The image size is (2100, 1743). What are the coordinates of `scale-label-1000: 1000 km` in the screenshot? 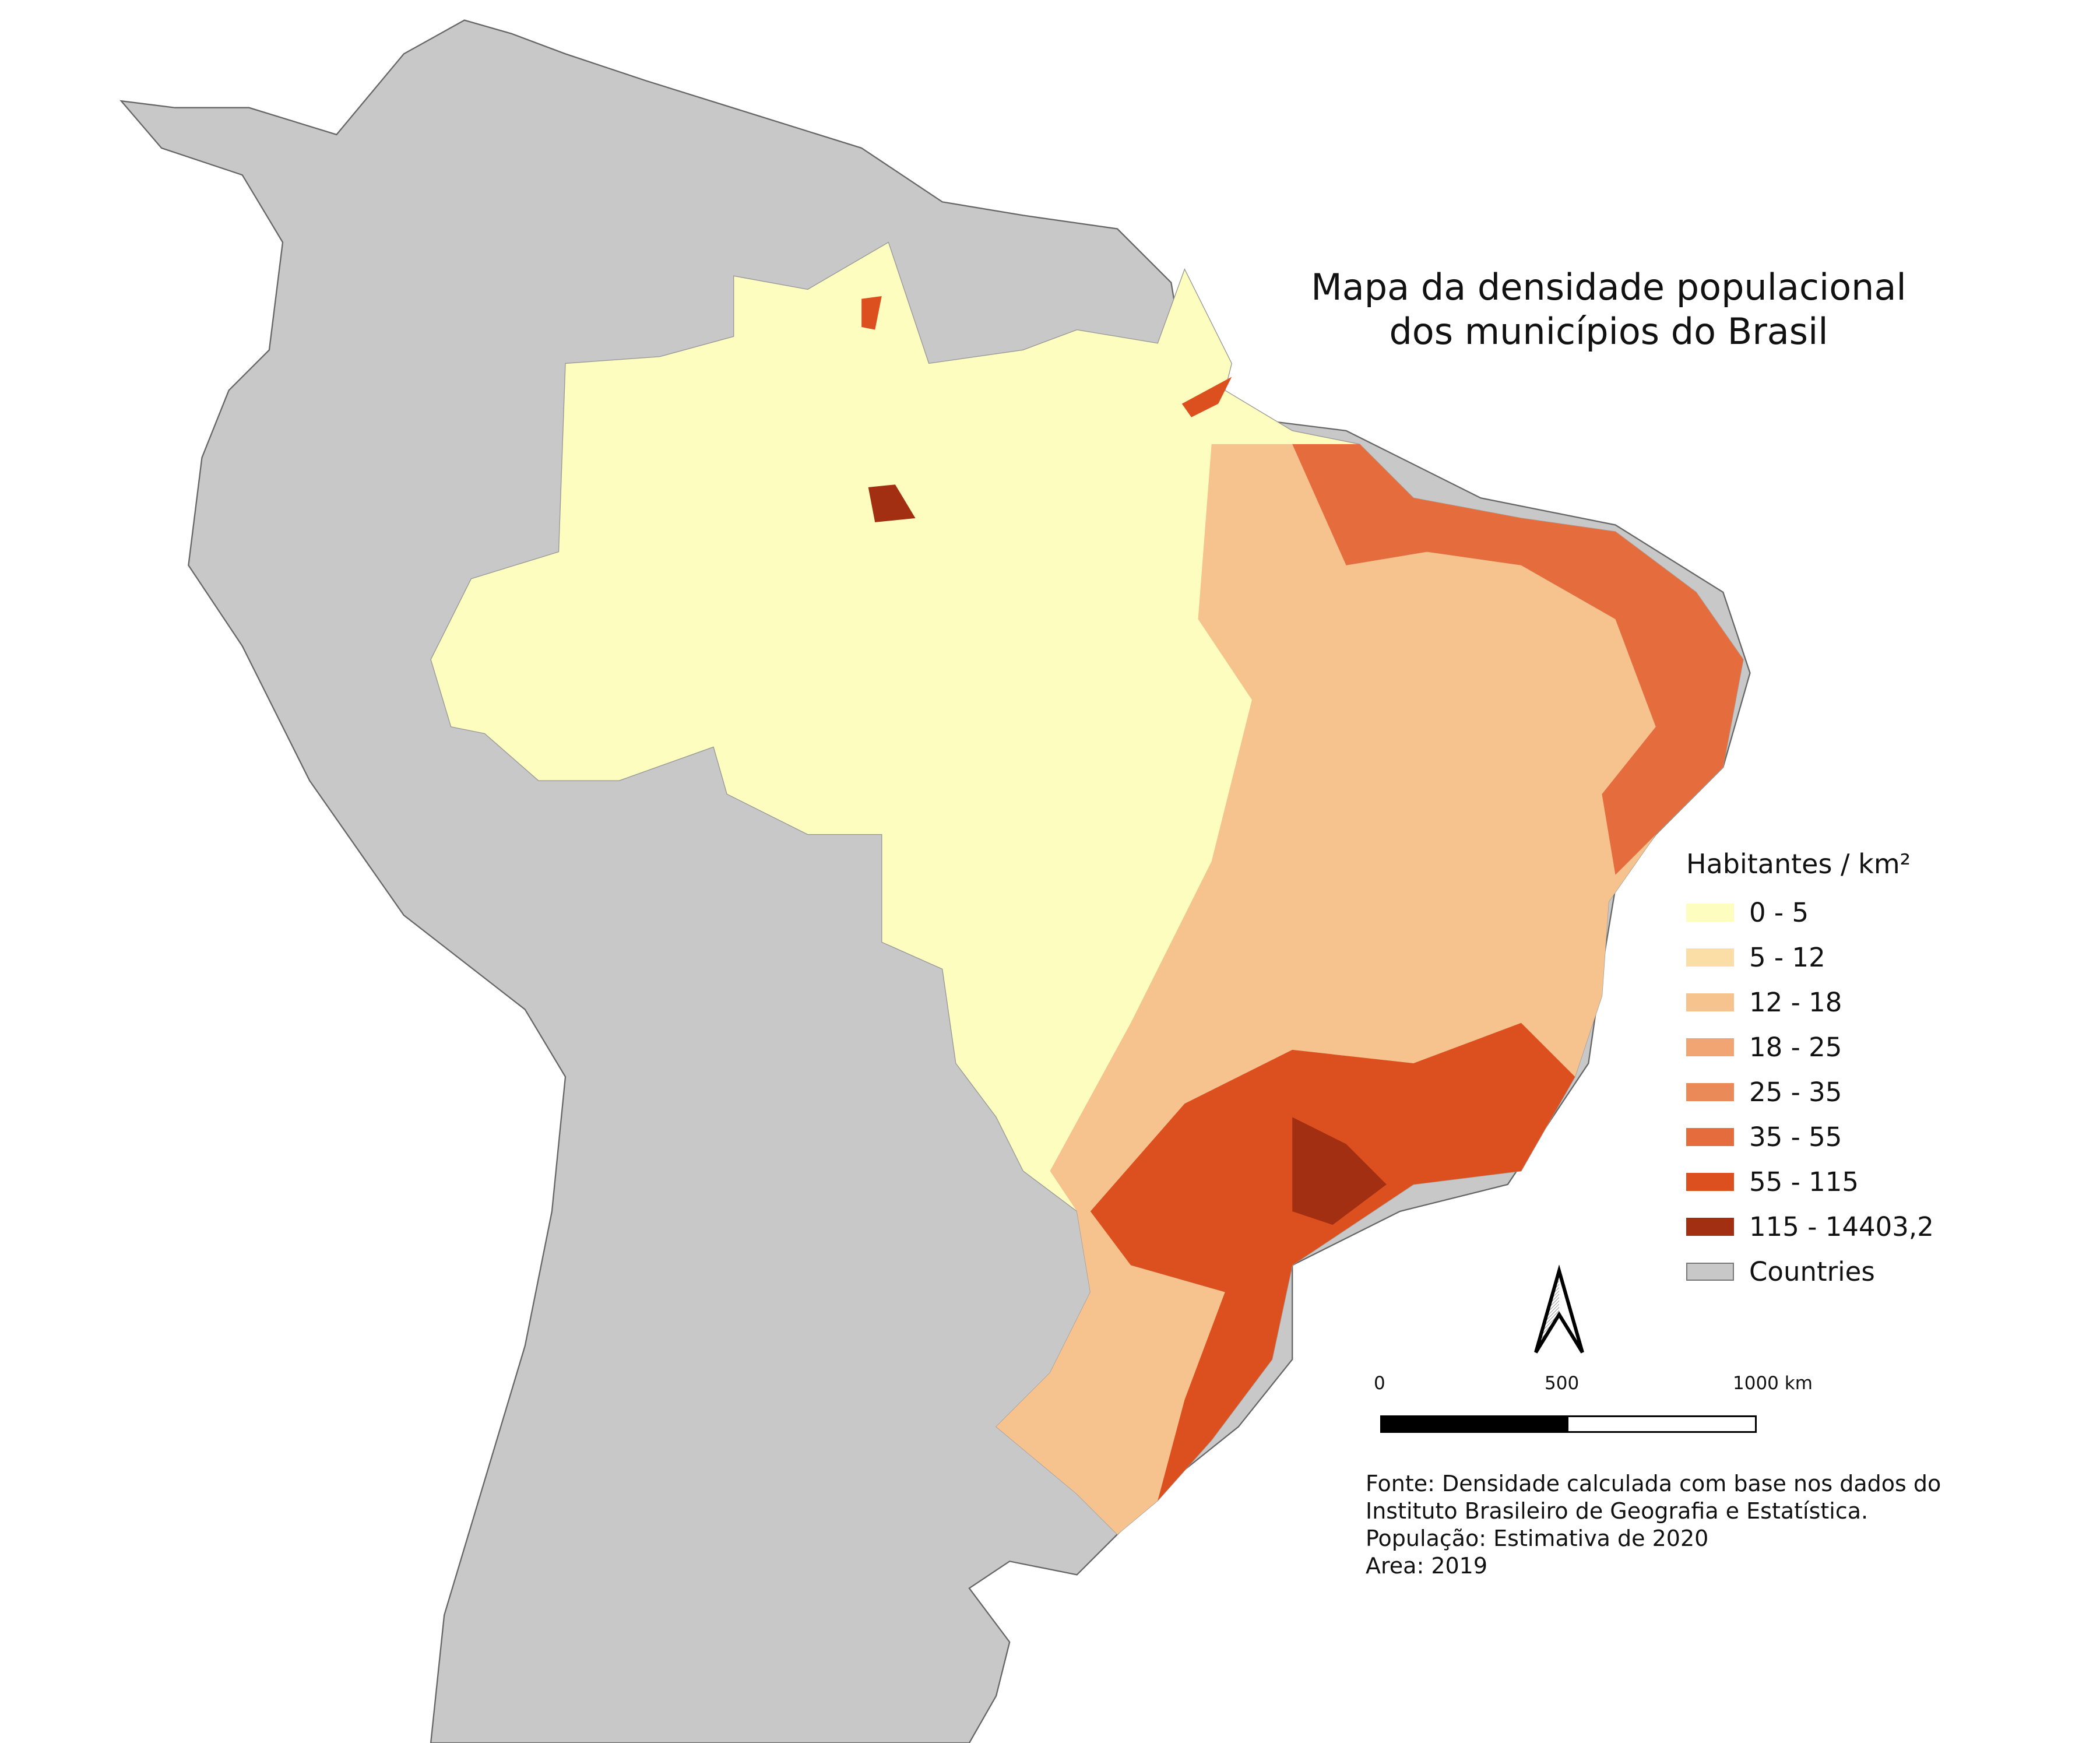 It's located at (1773, 1383).